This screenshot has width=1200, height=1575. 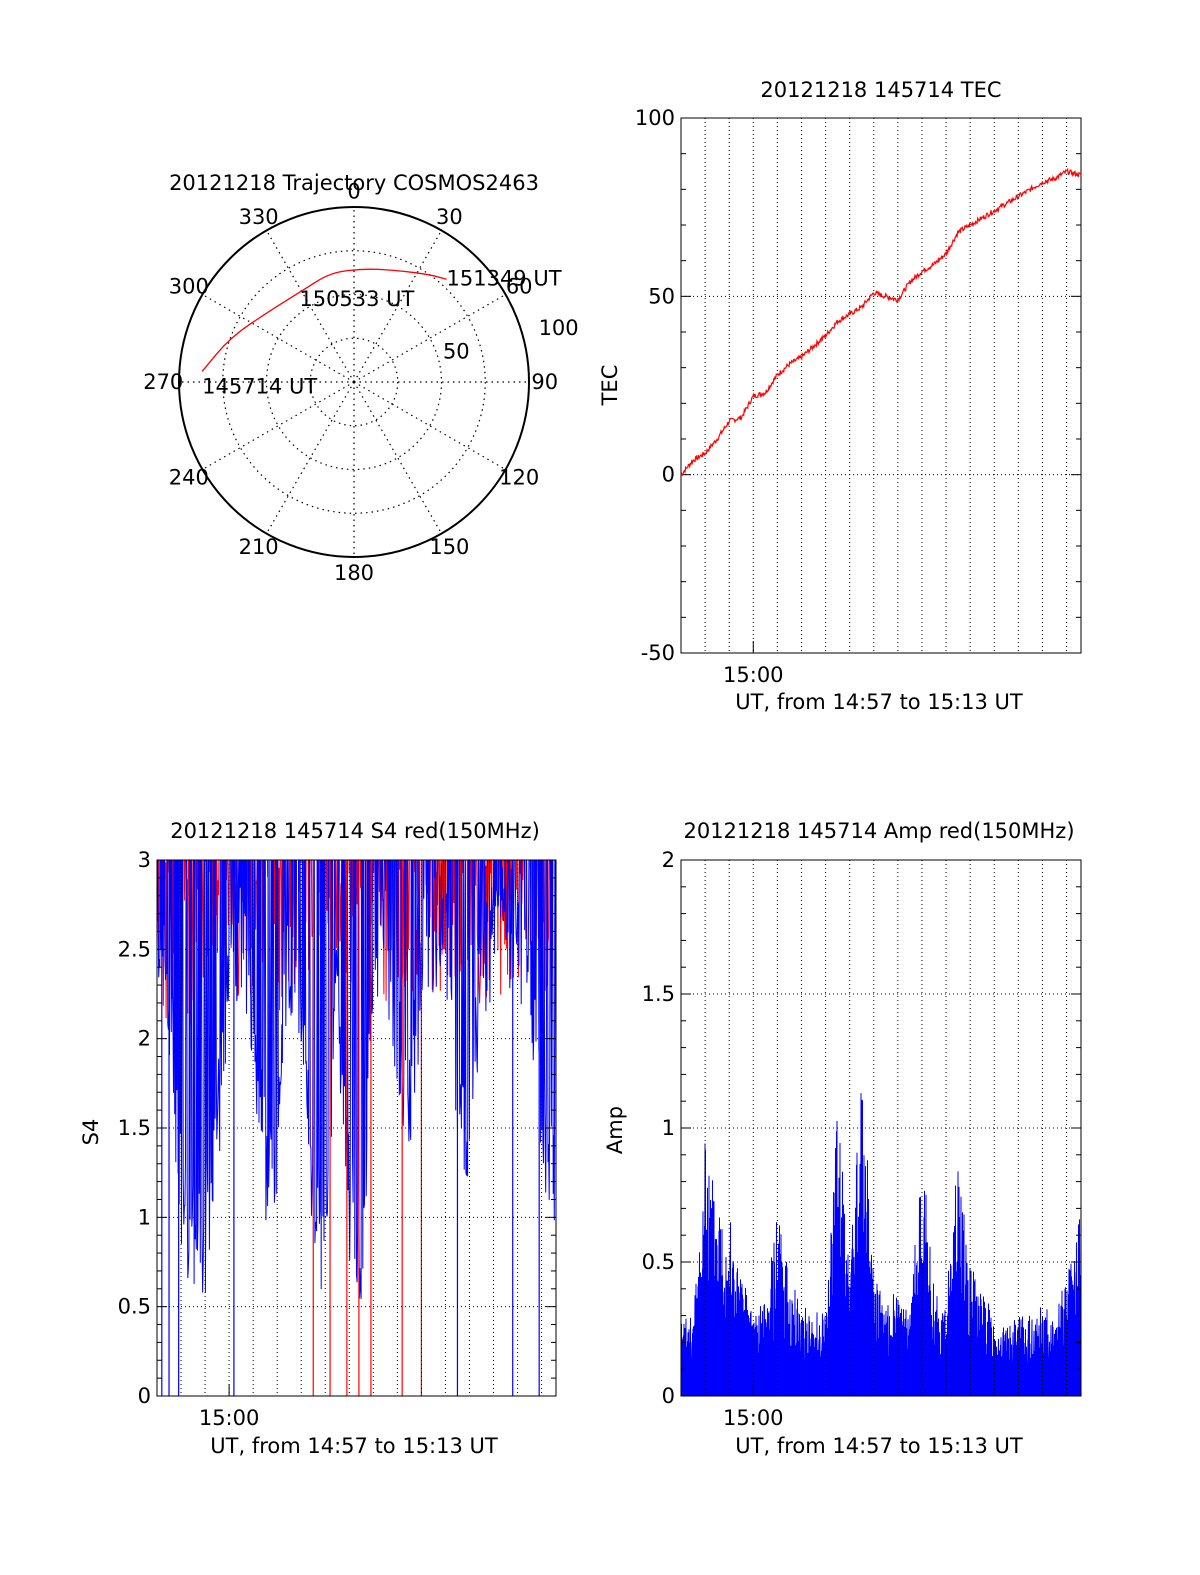 What do you see at coordinates (324, 320) in the screenshot?
I see `trajectory-track` at bounding box center [324, 320].